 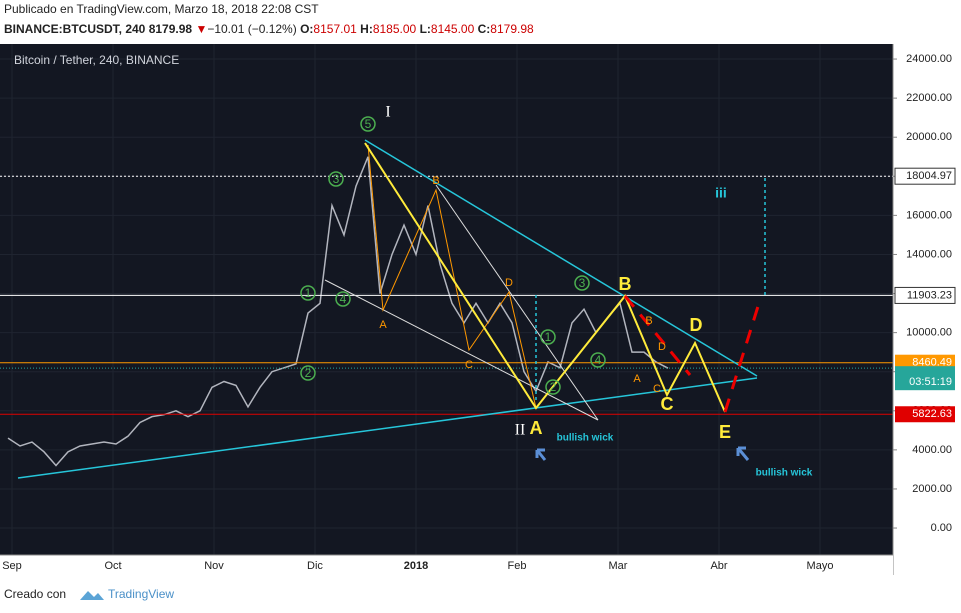 I want to click on x-tick-label: Sep, so click(x=12, y=566).